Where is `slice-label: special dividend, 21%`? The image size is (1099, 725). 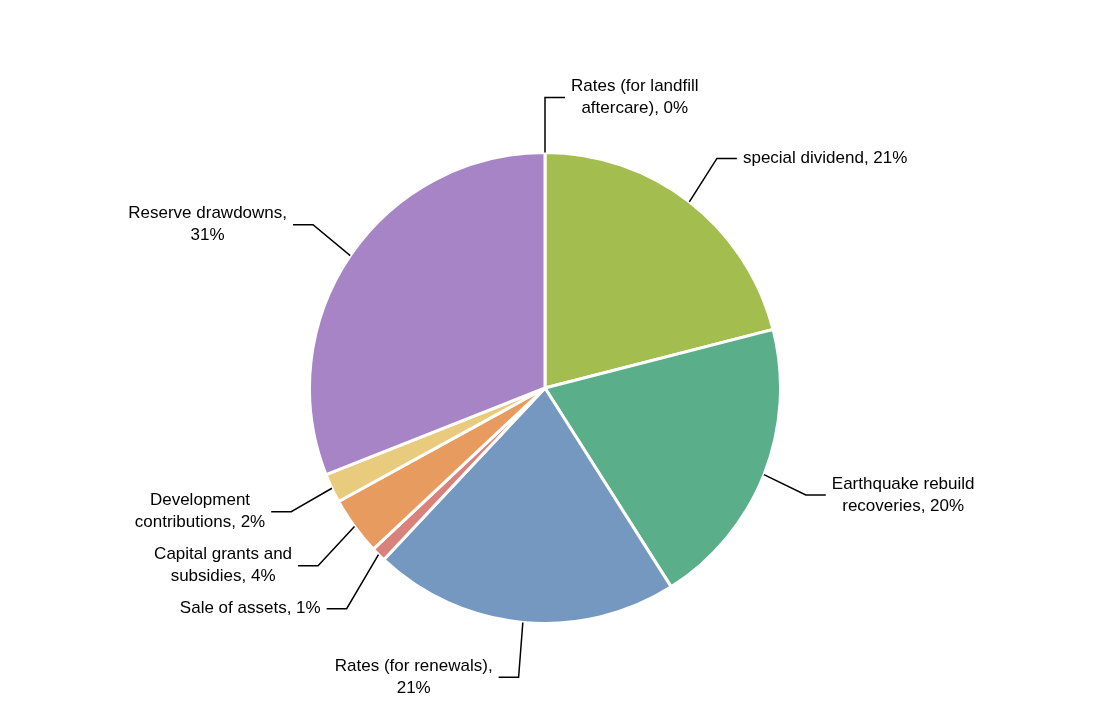 slice-label: special dividend, 21% is located at coordinates (825, 158).